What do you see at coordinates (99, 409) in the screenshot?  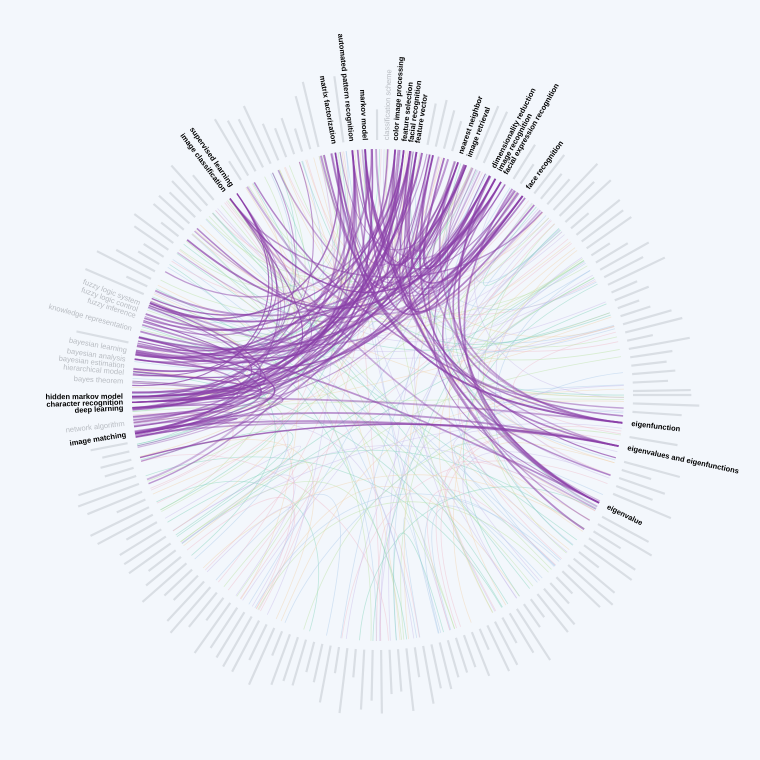 I see `node-label: deep learning` at bounding box center [99, 409].